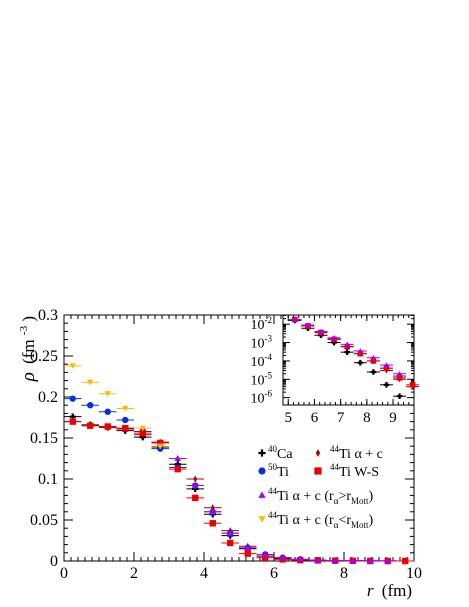  Describe the element at coordinates (44, 520) in the screenshot. I see `y-tick-label: 0.05` at that location.